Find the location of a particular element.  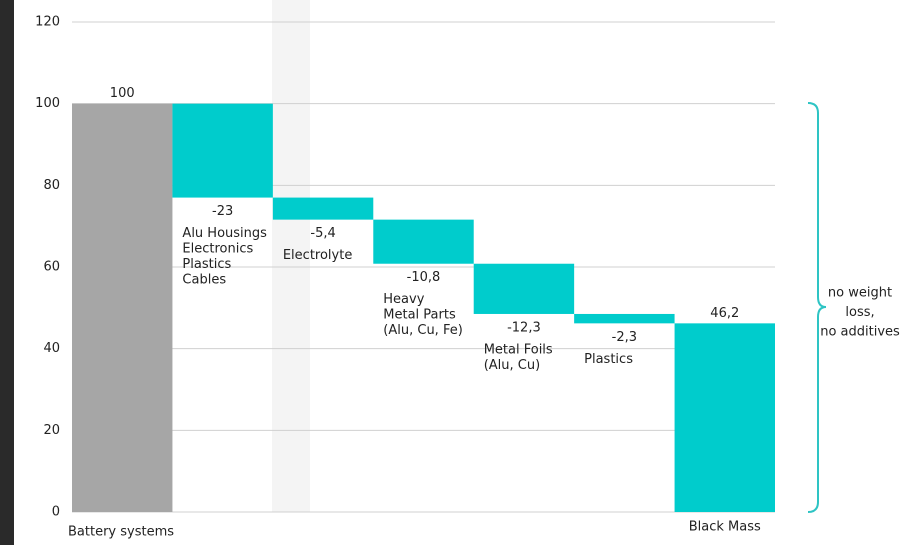

step-label: (Alu, Cu) is located at coordinates (512, 365).